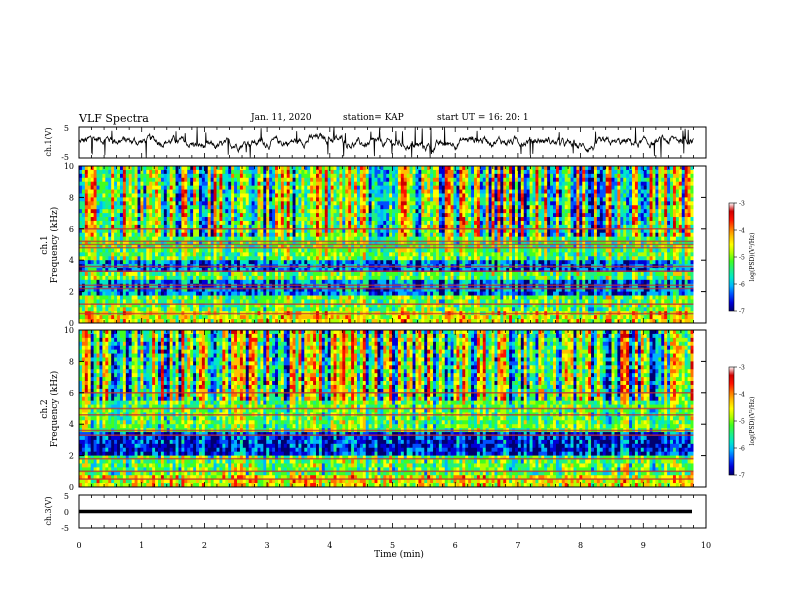  What do you see at coordinates (373, 118) in the screenshot?
I see `header-station: station= KAP` at bounding box center [373, 118].